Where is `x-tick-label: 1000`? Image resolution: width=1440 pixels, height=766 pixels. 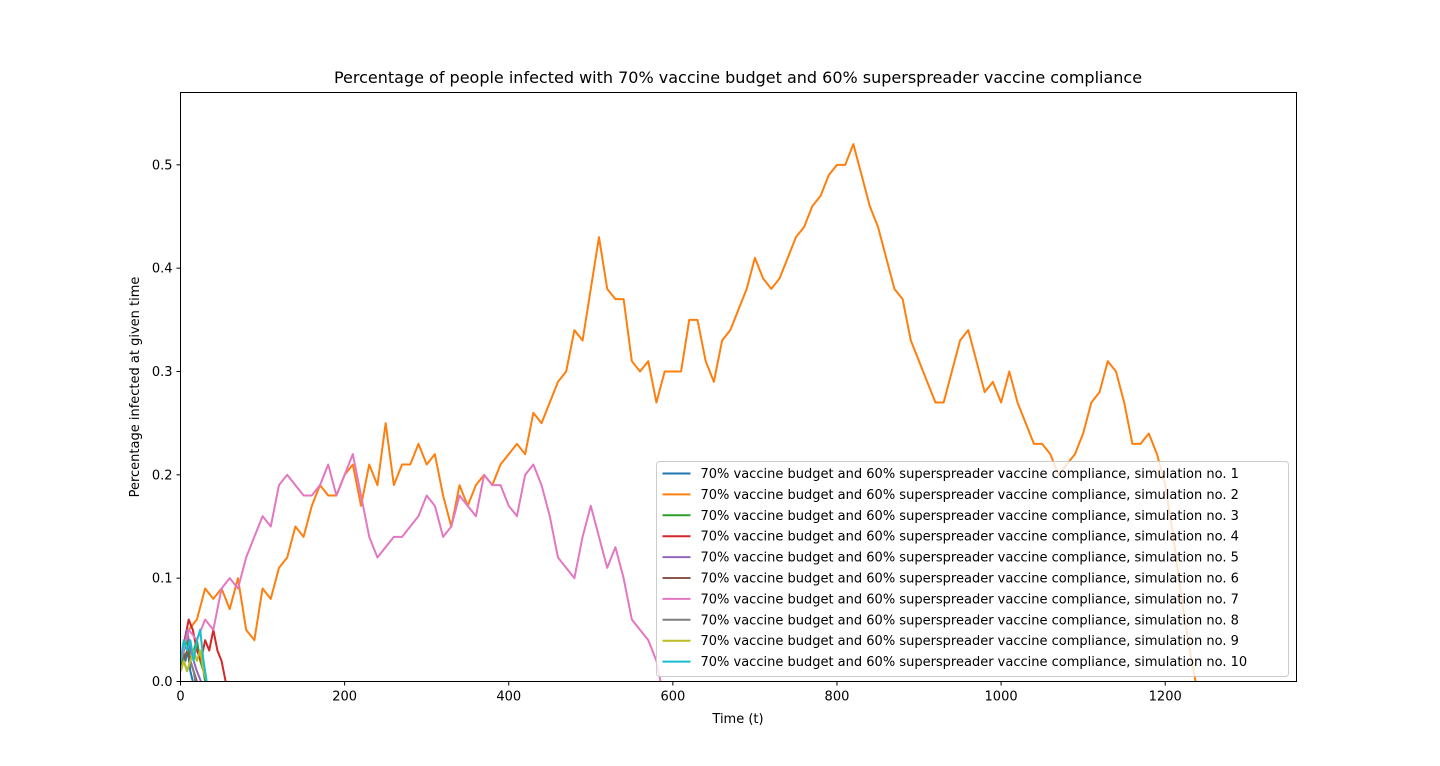 x-tick-label: 1000 is located at coordinates (1001, 697).